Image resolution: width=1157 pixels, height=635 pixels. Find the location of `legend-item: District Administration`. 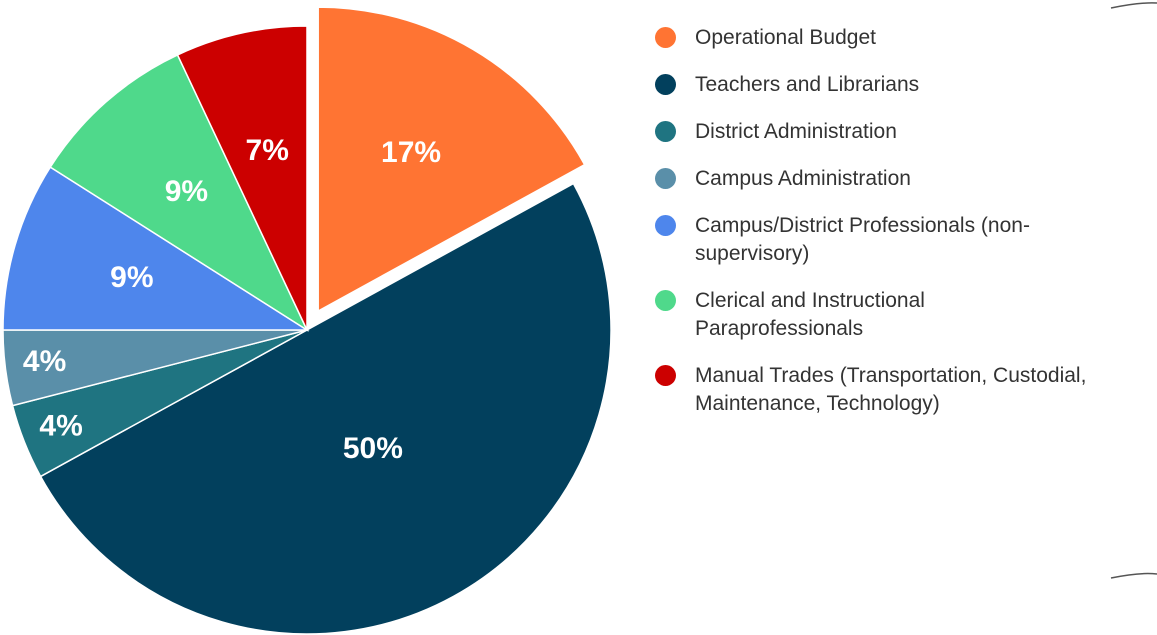

legend-item: District Administration is located at coordinates (890, 132).